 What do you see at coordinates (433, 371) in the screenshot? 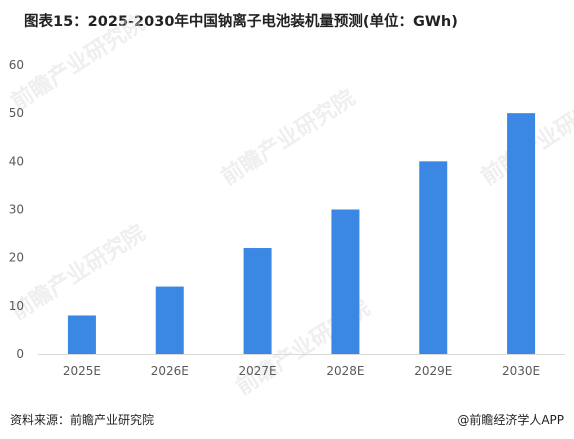
I see `x-tick-label: 2029E` at bounding box center [433, 371].